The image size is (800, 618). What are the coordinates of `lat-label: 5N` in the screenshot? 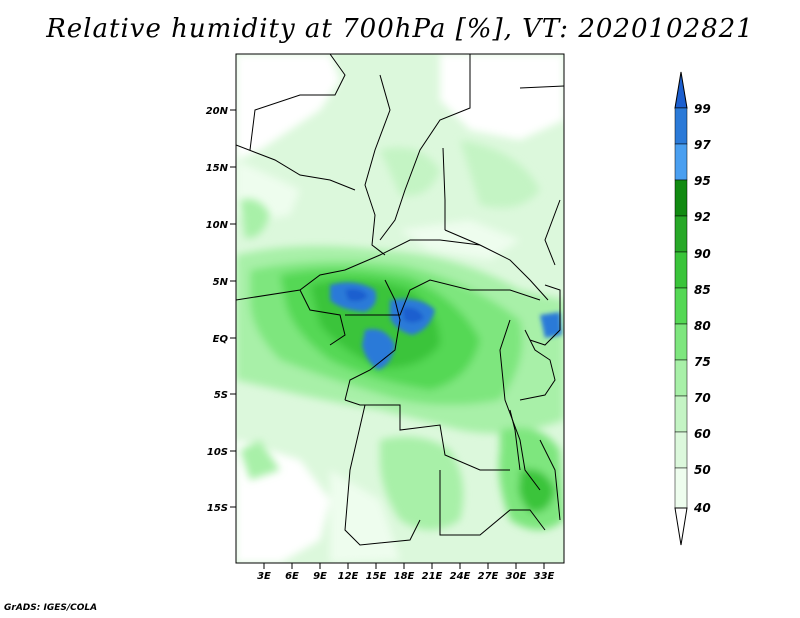 It's located at (221, 282).